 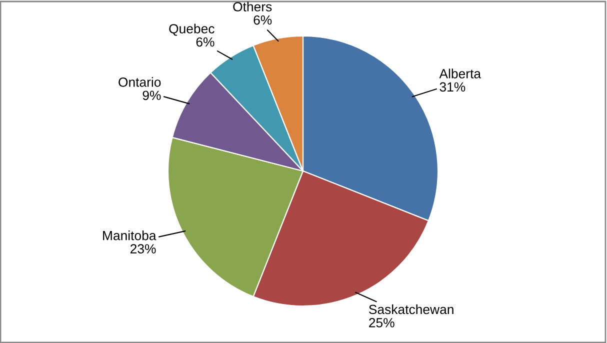 What do you see at coordinates (129, 235) in the screenshot?
I see `slice-label: Manitoba` at bounding box center [129, 235].